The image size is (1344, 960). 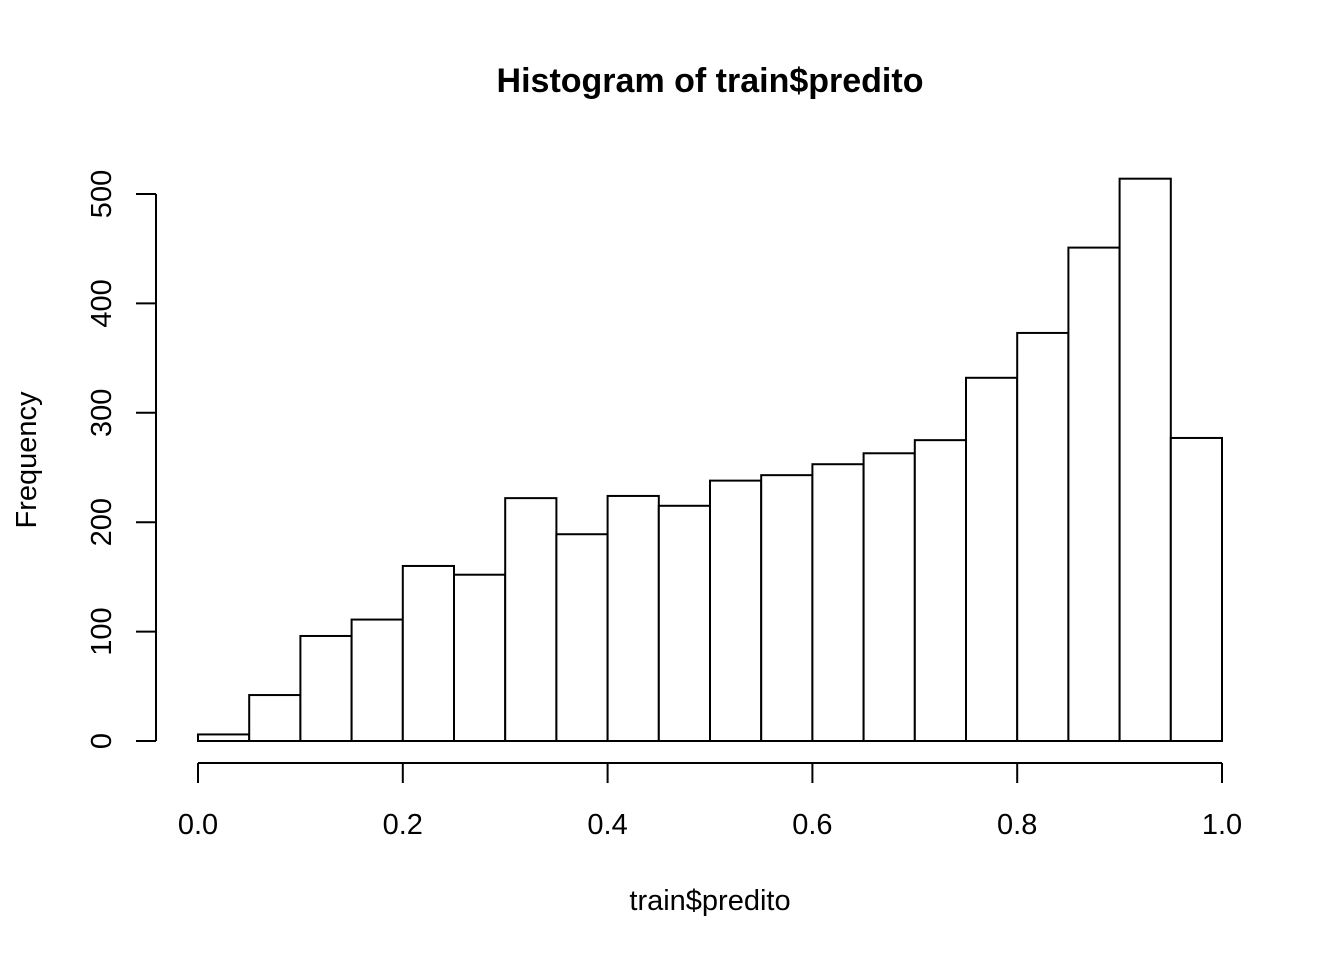 I want to click on y-tick-label: 0, so click(x=102, y=741).